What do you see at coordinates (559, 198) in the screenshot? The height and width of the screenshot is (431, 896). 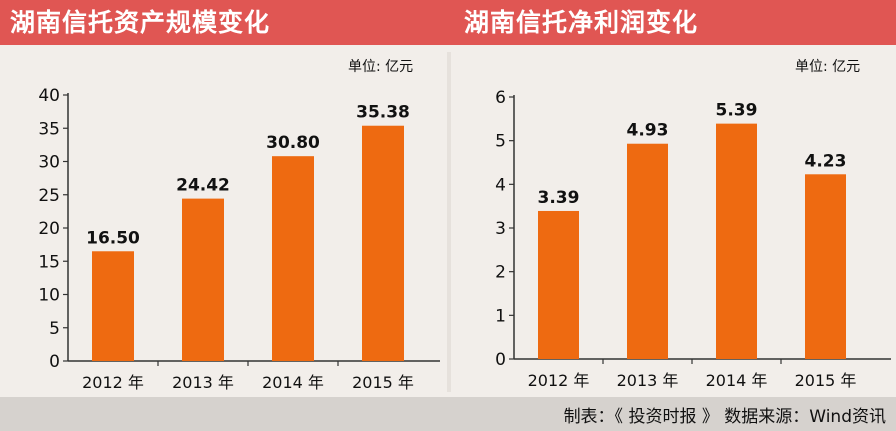 I see `profit-value-label-0: 3.39` at bounding box center [559, 198].